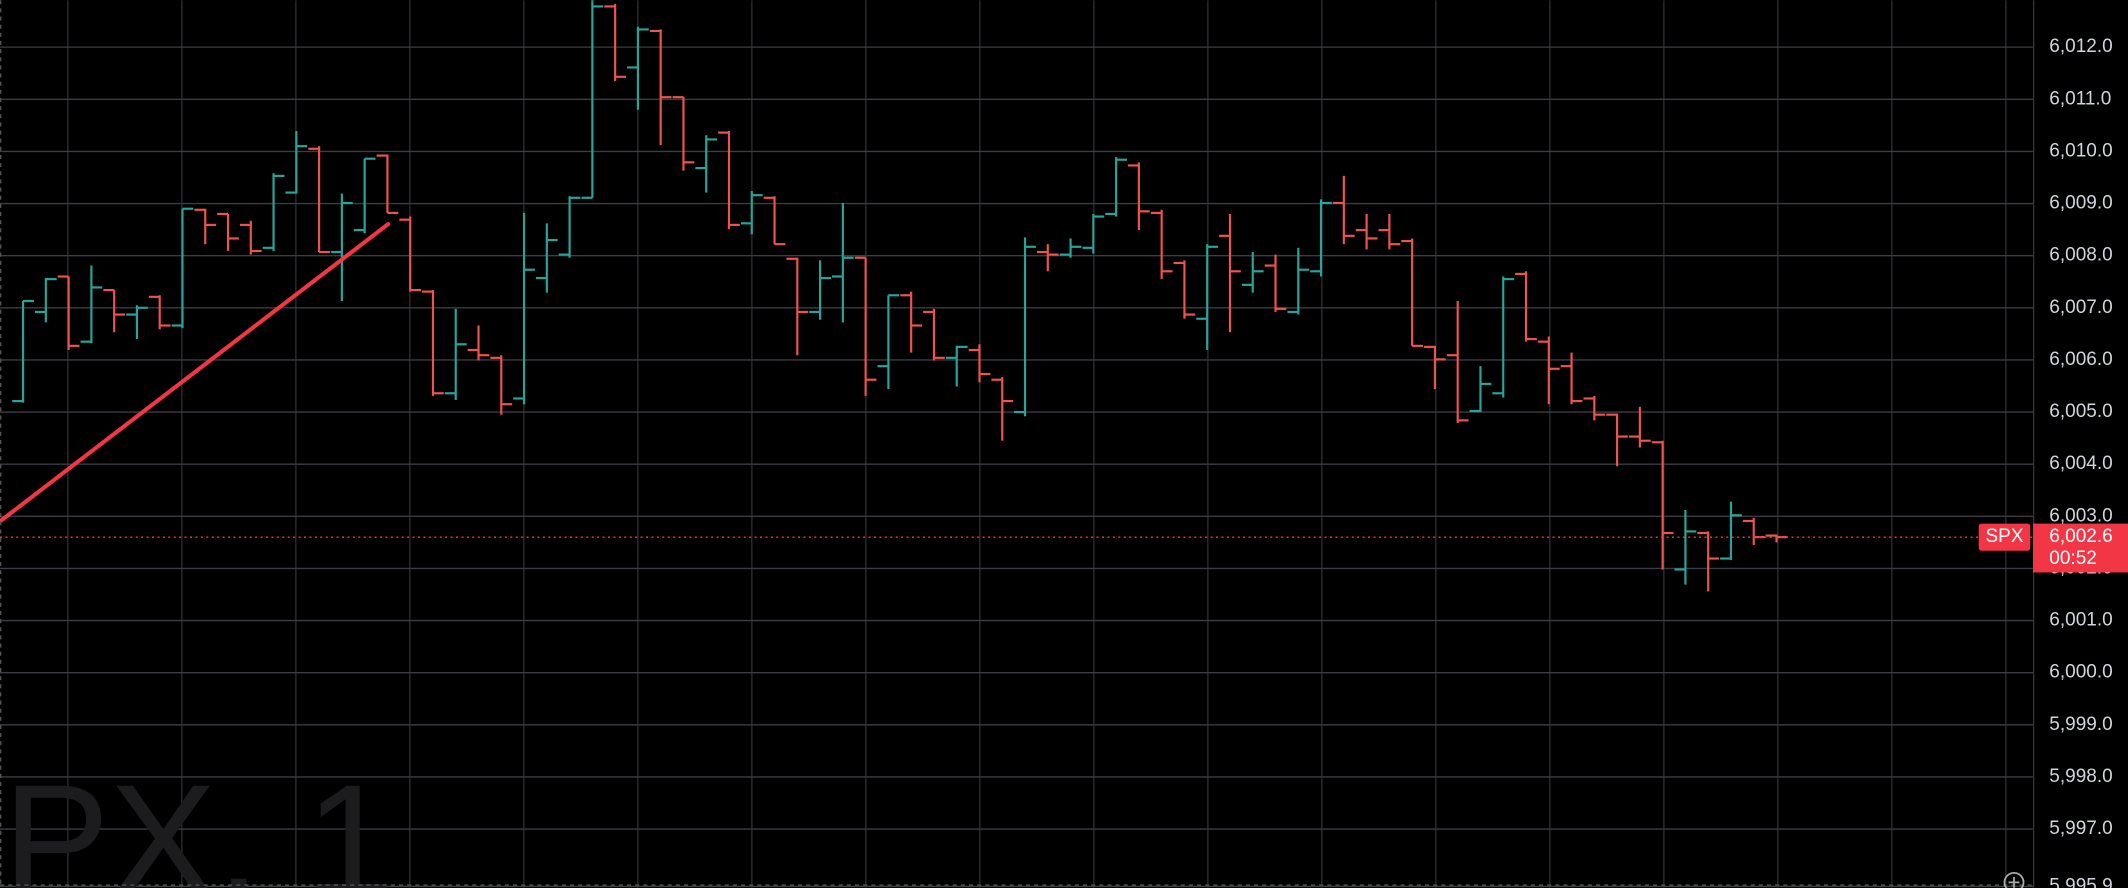  I want to click on trend-line, so click(195, 373).